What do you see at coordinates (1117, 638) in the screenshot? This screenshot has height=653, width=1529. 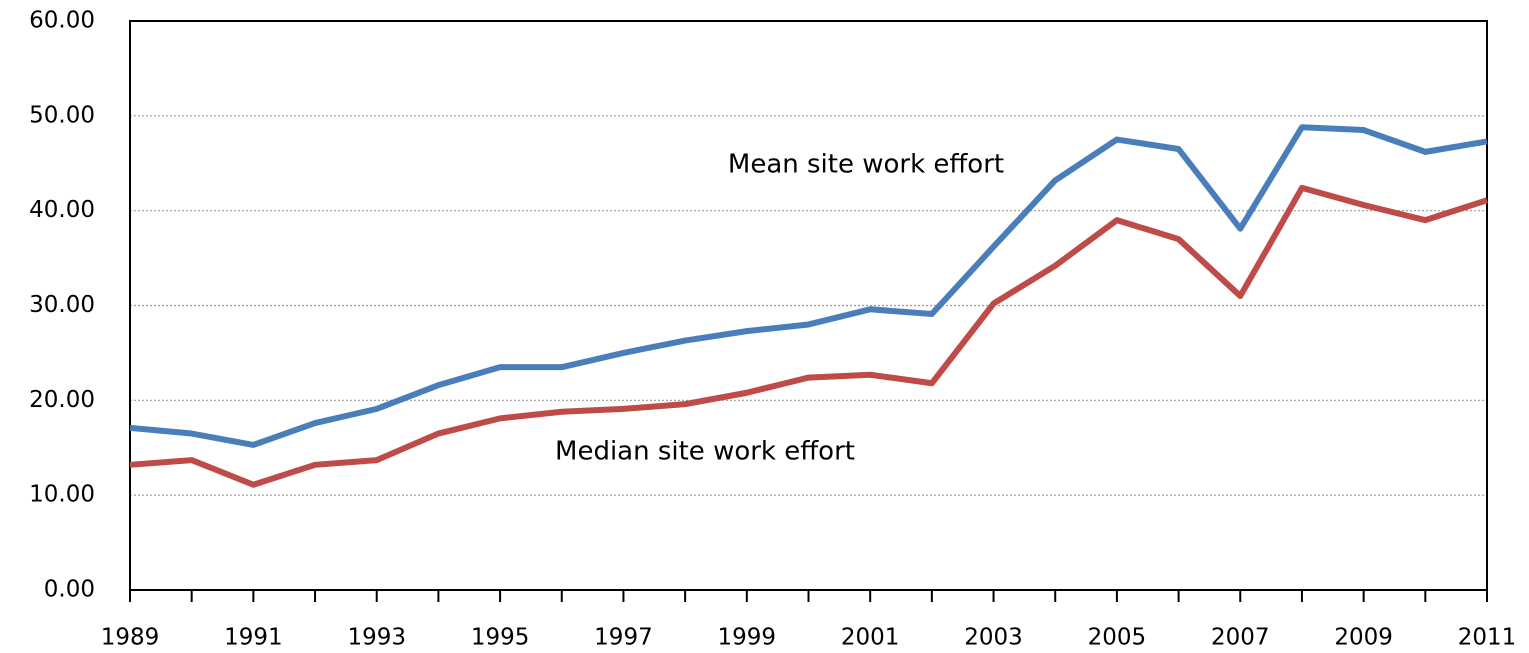 I see `x-tick-label: 2005` at bounding box center [1117, 638].